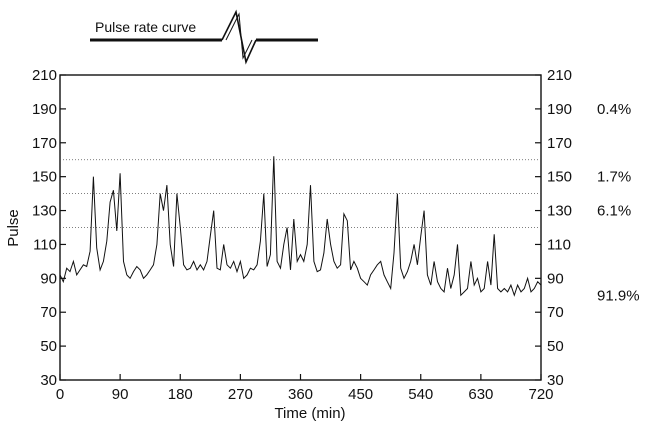  I want to click on chart-legend: Pulse rate curve, so click(204, 37).